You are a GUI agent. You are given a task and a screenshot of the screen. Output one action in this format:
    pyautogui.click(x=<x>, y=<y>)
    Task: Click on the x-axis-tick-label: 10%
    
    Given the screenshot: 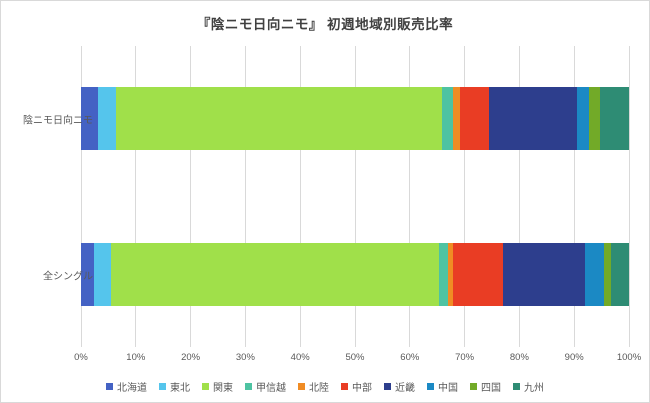 What is the action you would take?
    pyautogui.click(x=136, y=357)
    